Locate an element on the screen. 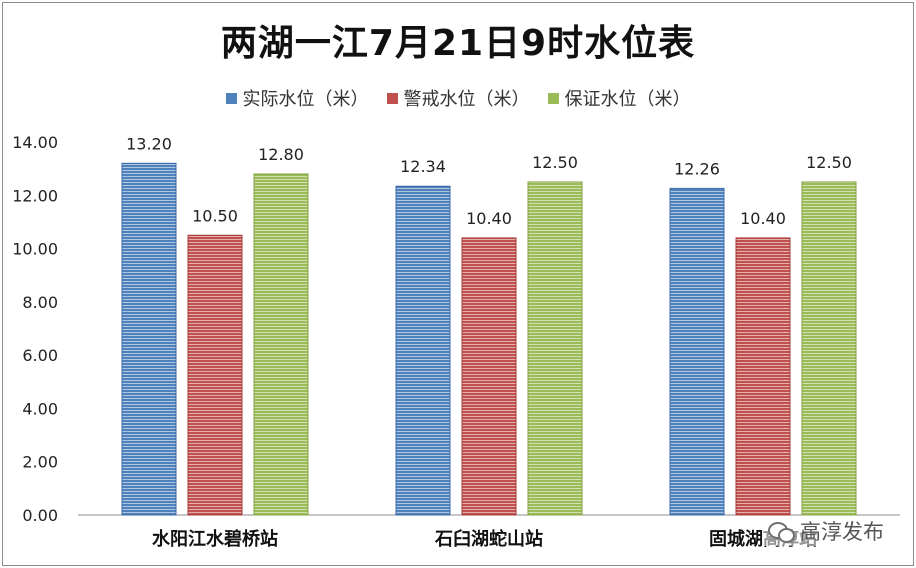  y-tick-label: 8.00 is located at coordinates (40, 302).